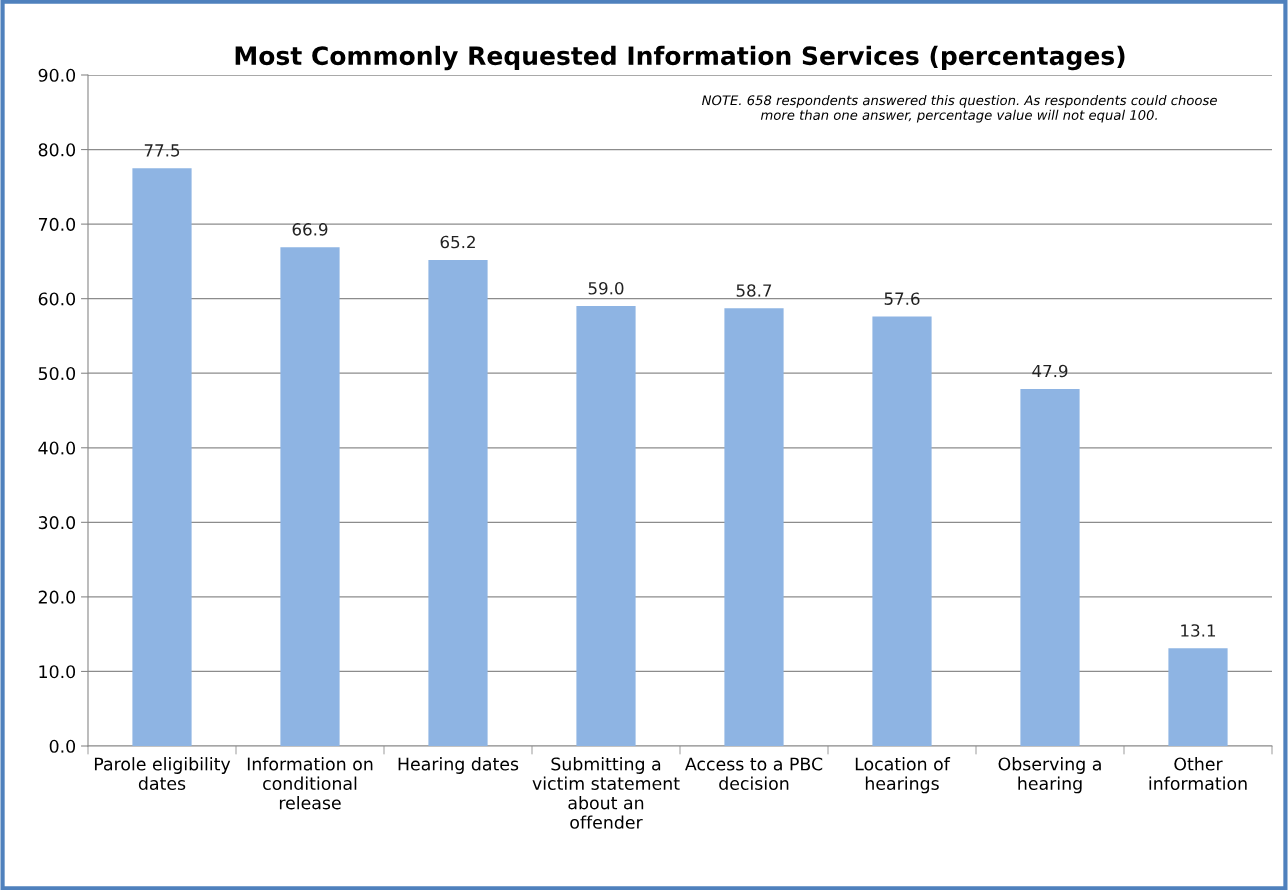 The image size is (1288, 890). I want to click on x-tick-label: Observing a hearing, so click(1049, 775).